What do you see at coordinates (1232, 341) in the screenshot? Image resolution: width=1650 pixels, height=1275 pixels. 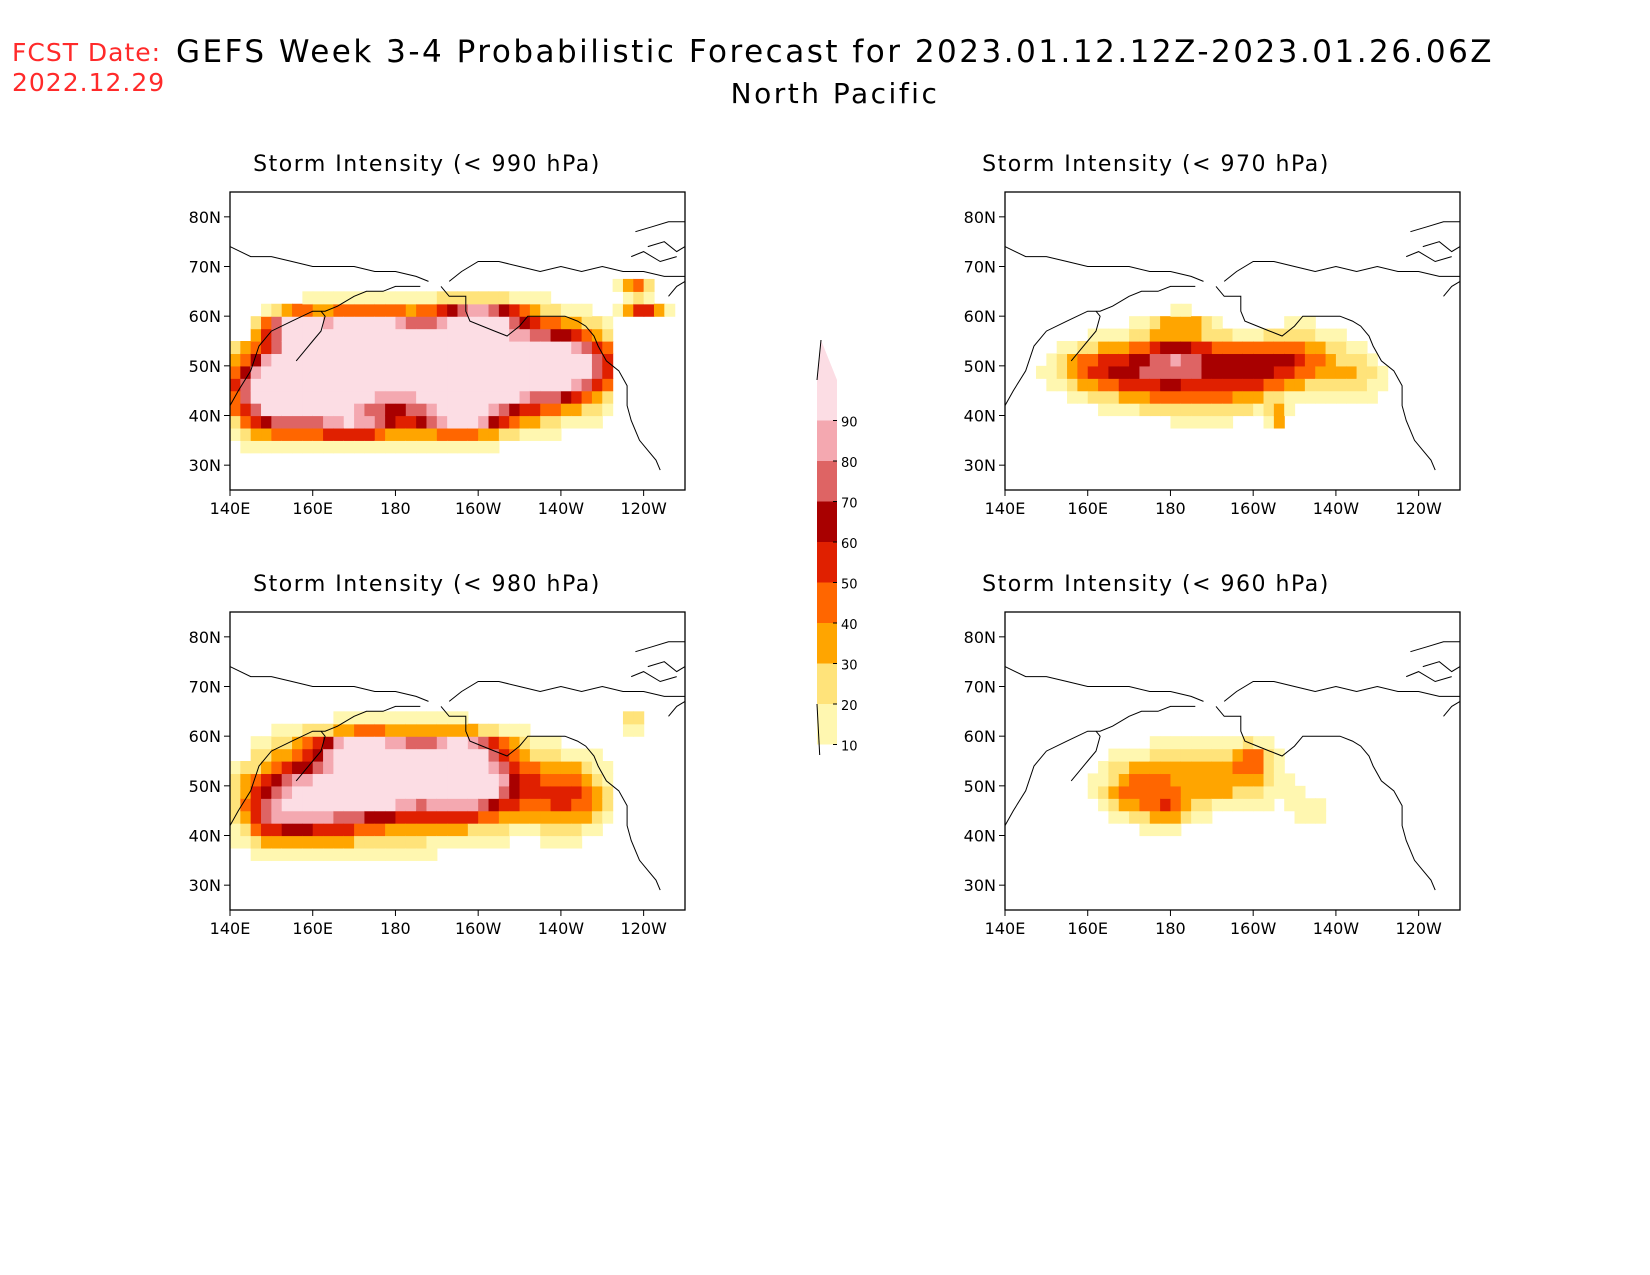 I see `map-frame` at bounding box center [1232, 341].